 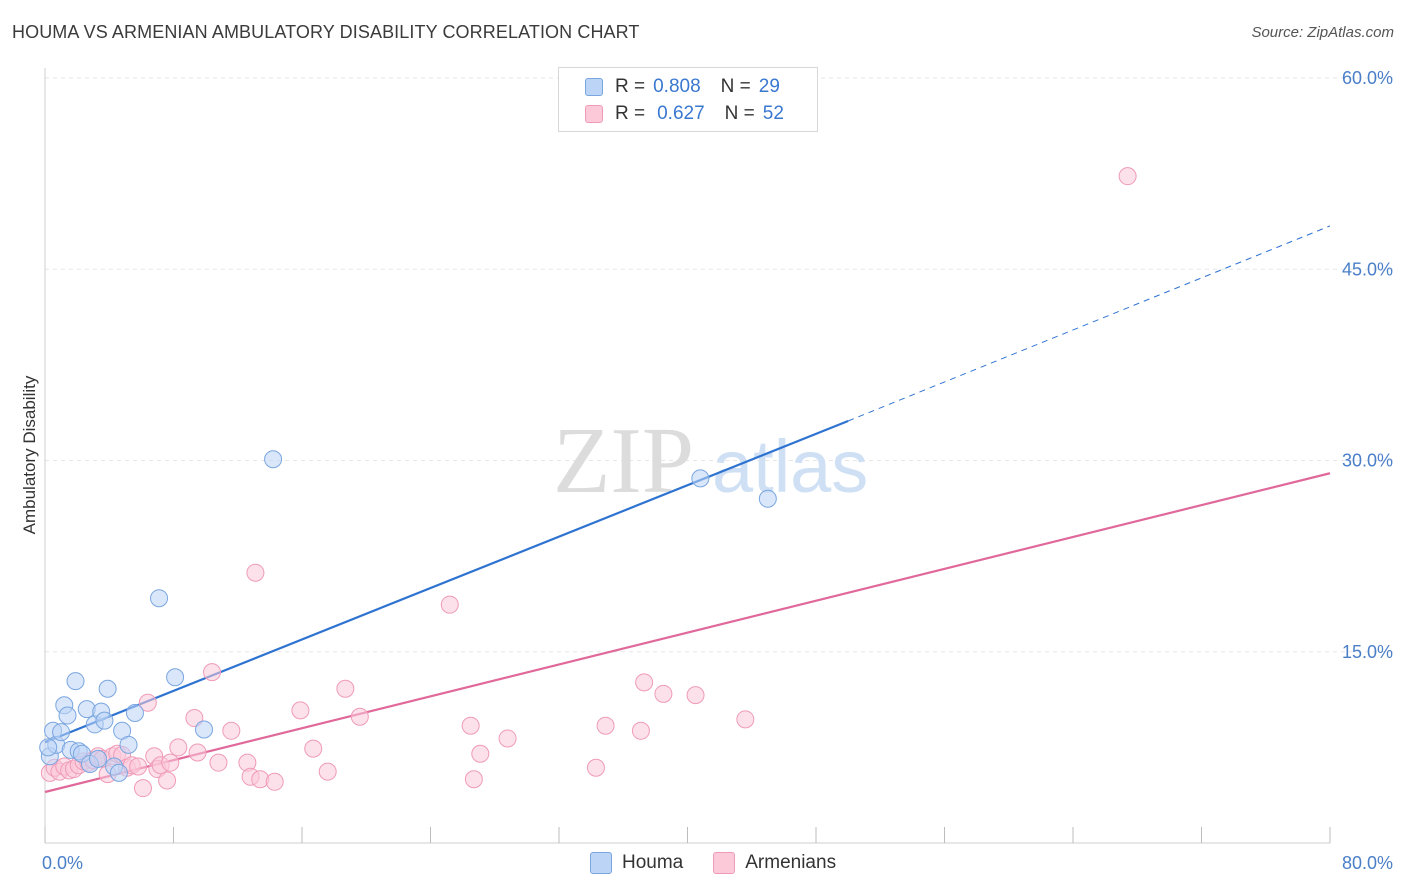 What do you see at coordinates (1367, 269) in the screenshot?
I see `y-tick-label: 45.0%` at bounding box center [1367, 269].